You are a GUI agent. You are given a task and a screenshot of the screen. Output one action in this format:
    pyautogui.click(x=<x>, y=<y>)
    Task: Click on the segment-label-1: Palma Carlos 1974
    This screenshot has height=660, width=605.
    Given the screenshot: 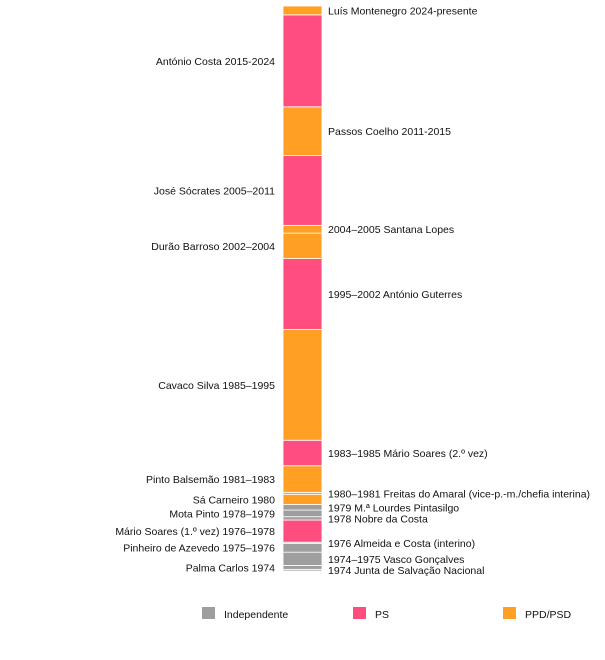 What is the action you would take?
    pyautogui.click(x=230, y=568)
    